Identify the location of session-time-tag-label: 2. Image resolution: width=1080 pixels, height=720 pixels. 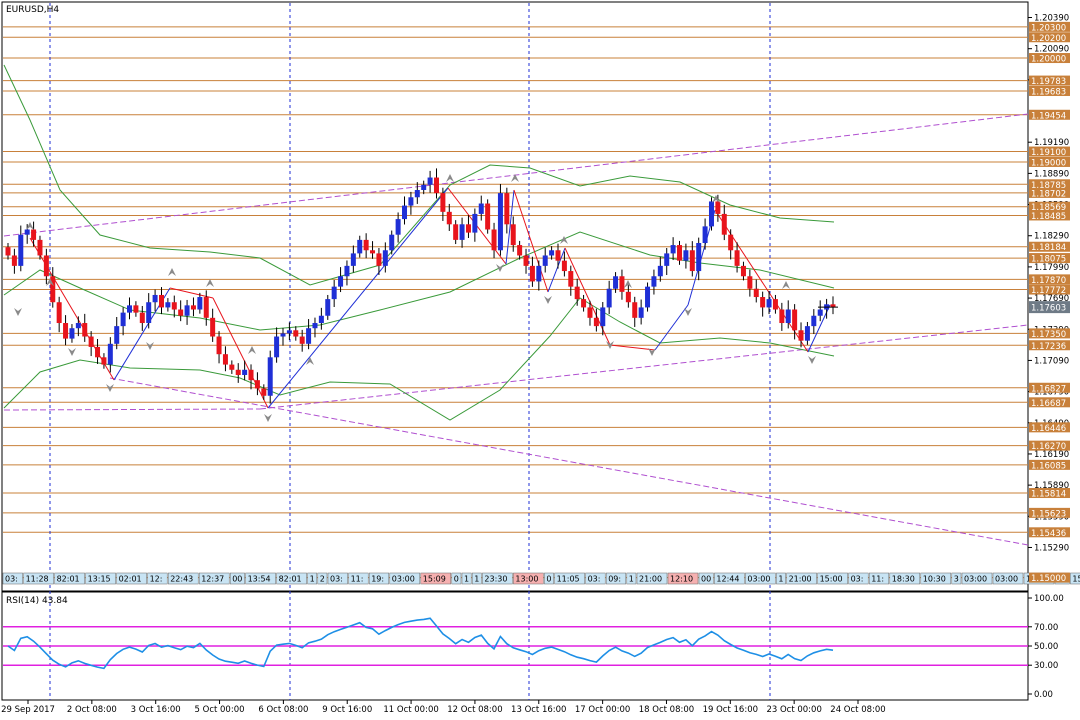
(322, 579).